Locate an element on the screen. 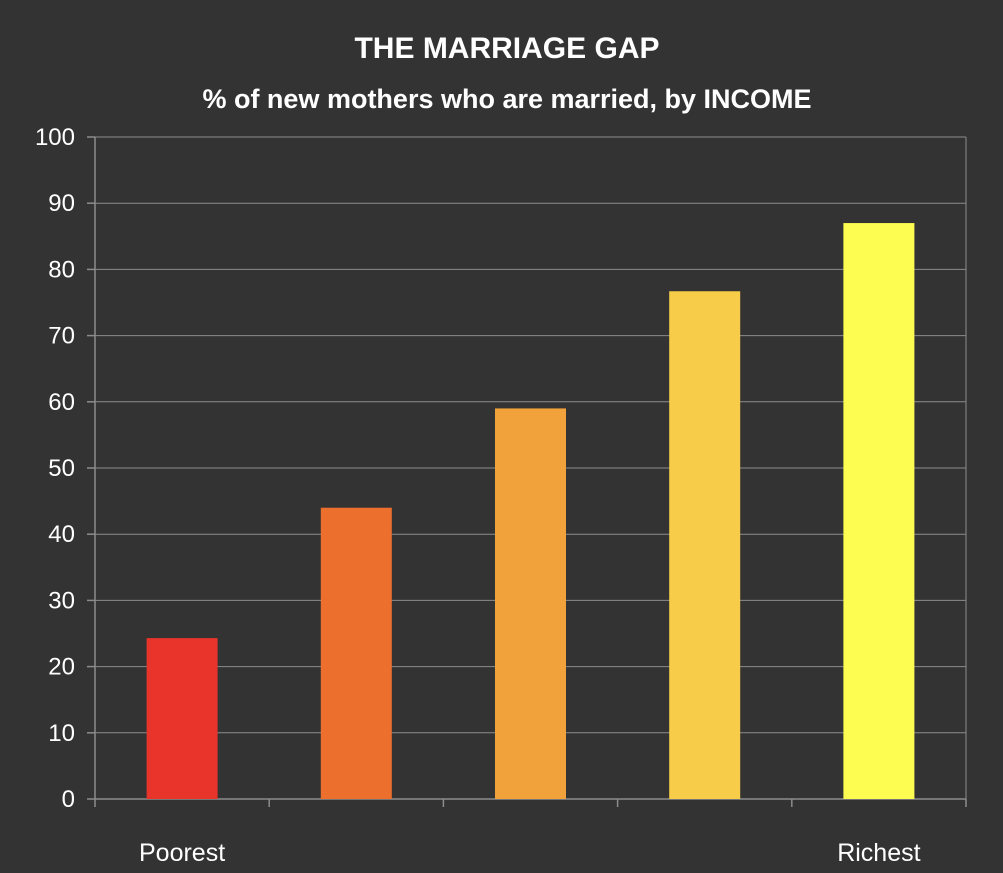 Image resolution: width=1003 pixels, height=873 pixels. y-axis-tick-labels: 0 10 20 30 40 50 60 70 80 90 100 is located at coordinates (55, 468).